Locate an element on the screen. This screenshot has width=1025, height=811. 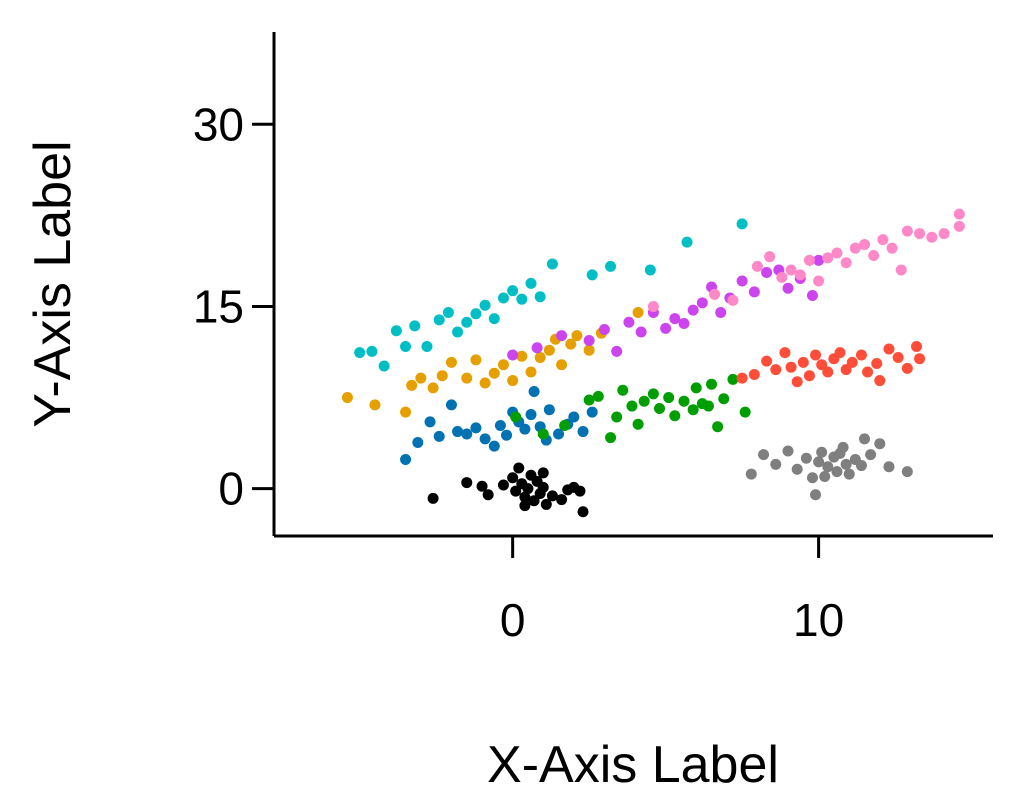
y-tick-label: 0 is located at coordinates (231, 489).